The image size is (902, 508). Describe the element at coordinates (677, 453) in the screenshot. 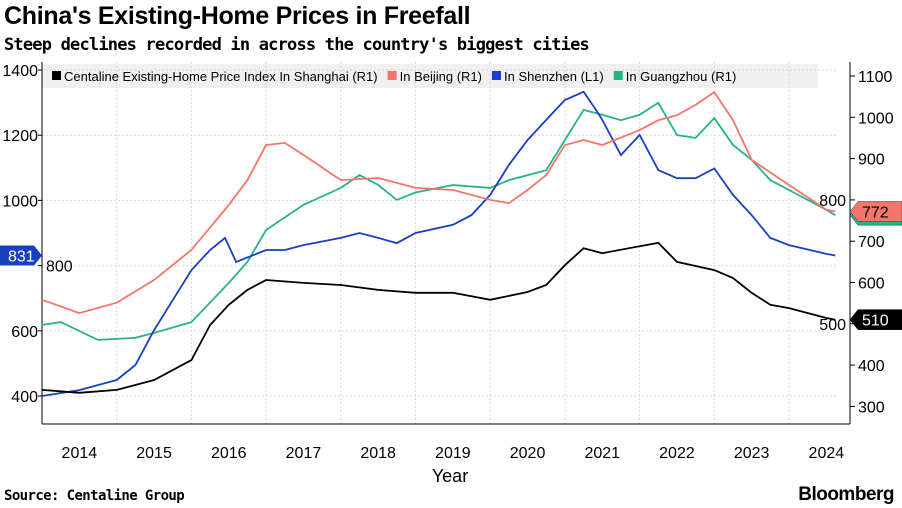

I see `x-tick-label: 2022` at that location.